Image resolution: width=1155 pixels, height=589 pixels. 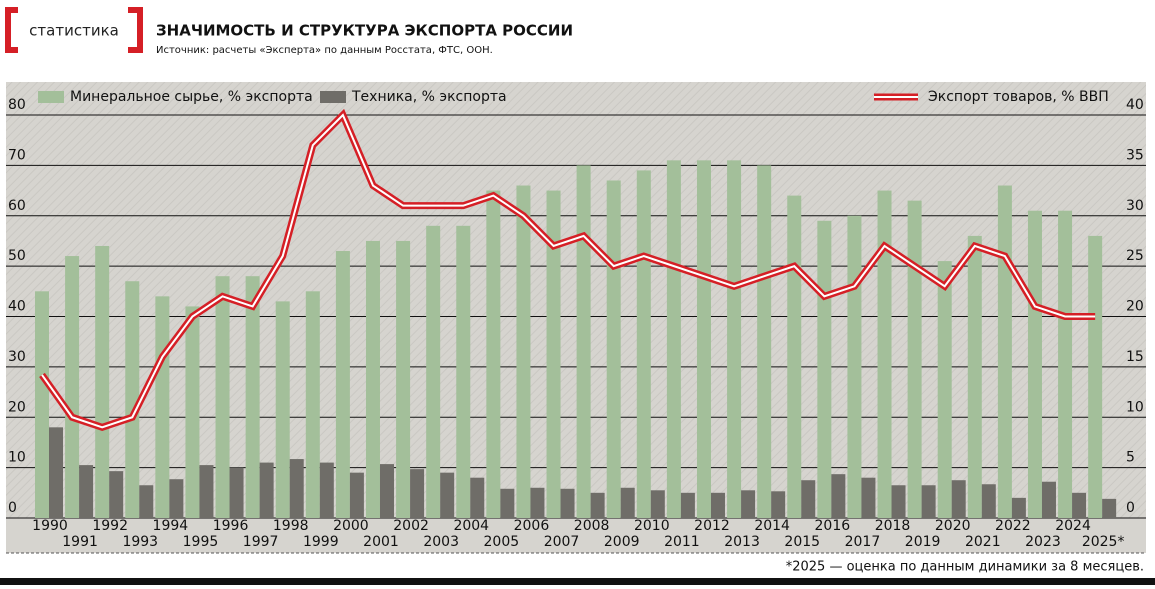 I want to click on logo: статистика, so click(x=74, y=30).